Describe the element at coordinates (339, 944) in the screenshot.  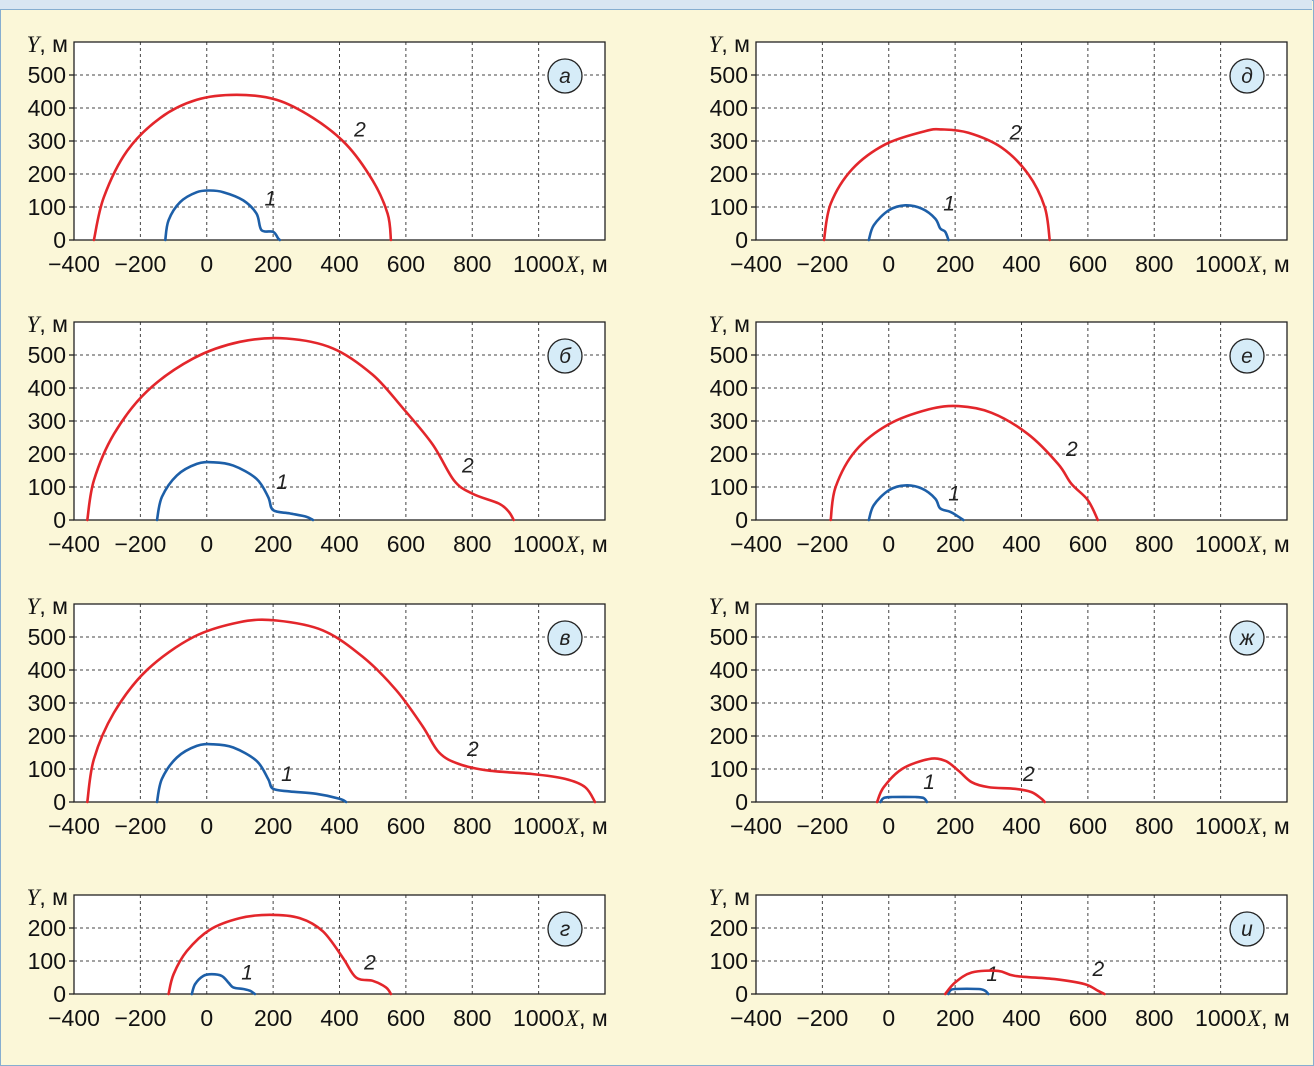
I see `plot-frame` at that location.